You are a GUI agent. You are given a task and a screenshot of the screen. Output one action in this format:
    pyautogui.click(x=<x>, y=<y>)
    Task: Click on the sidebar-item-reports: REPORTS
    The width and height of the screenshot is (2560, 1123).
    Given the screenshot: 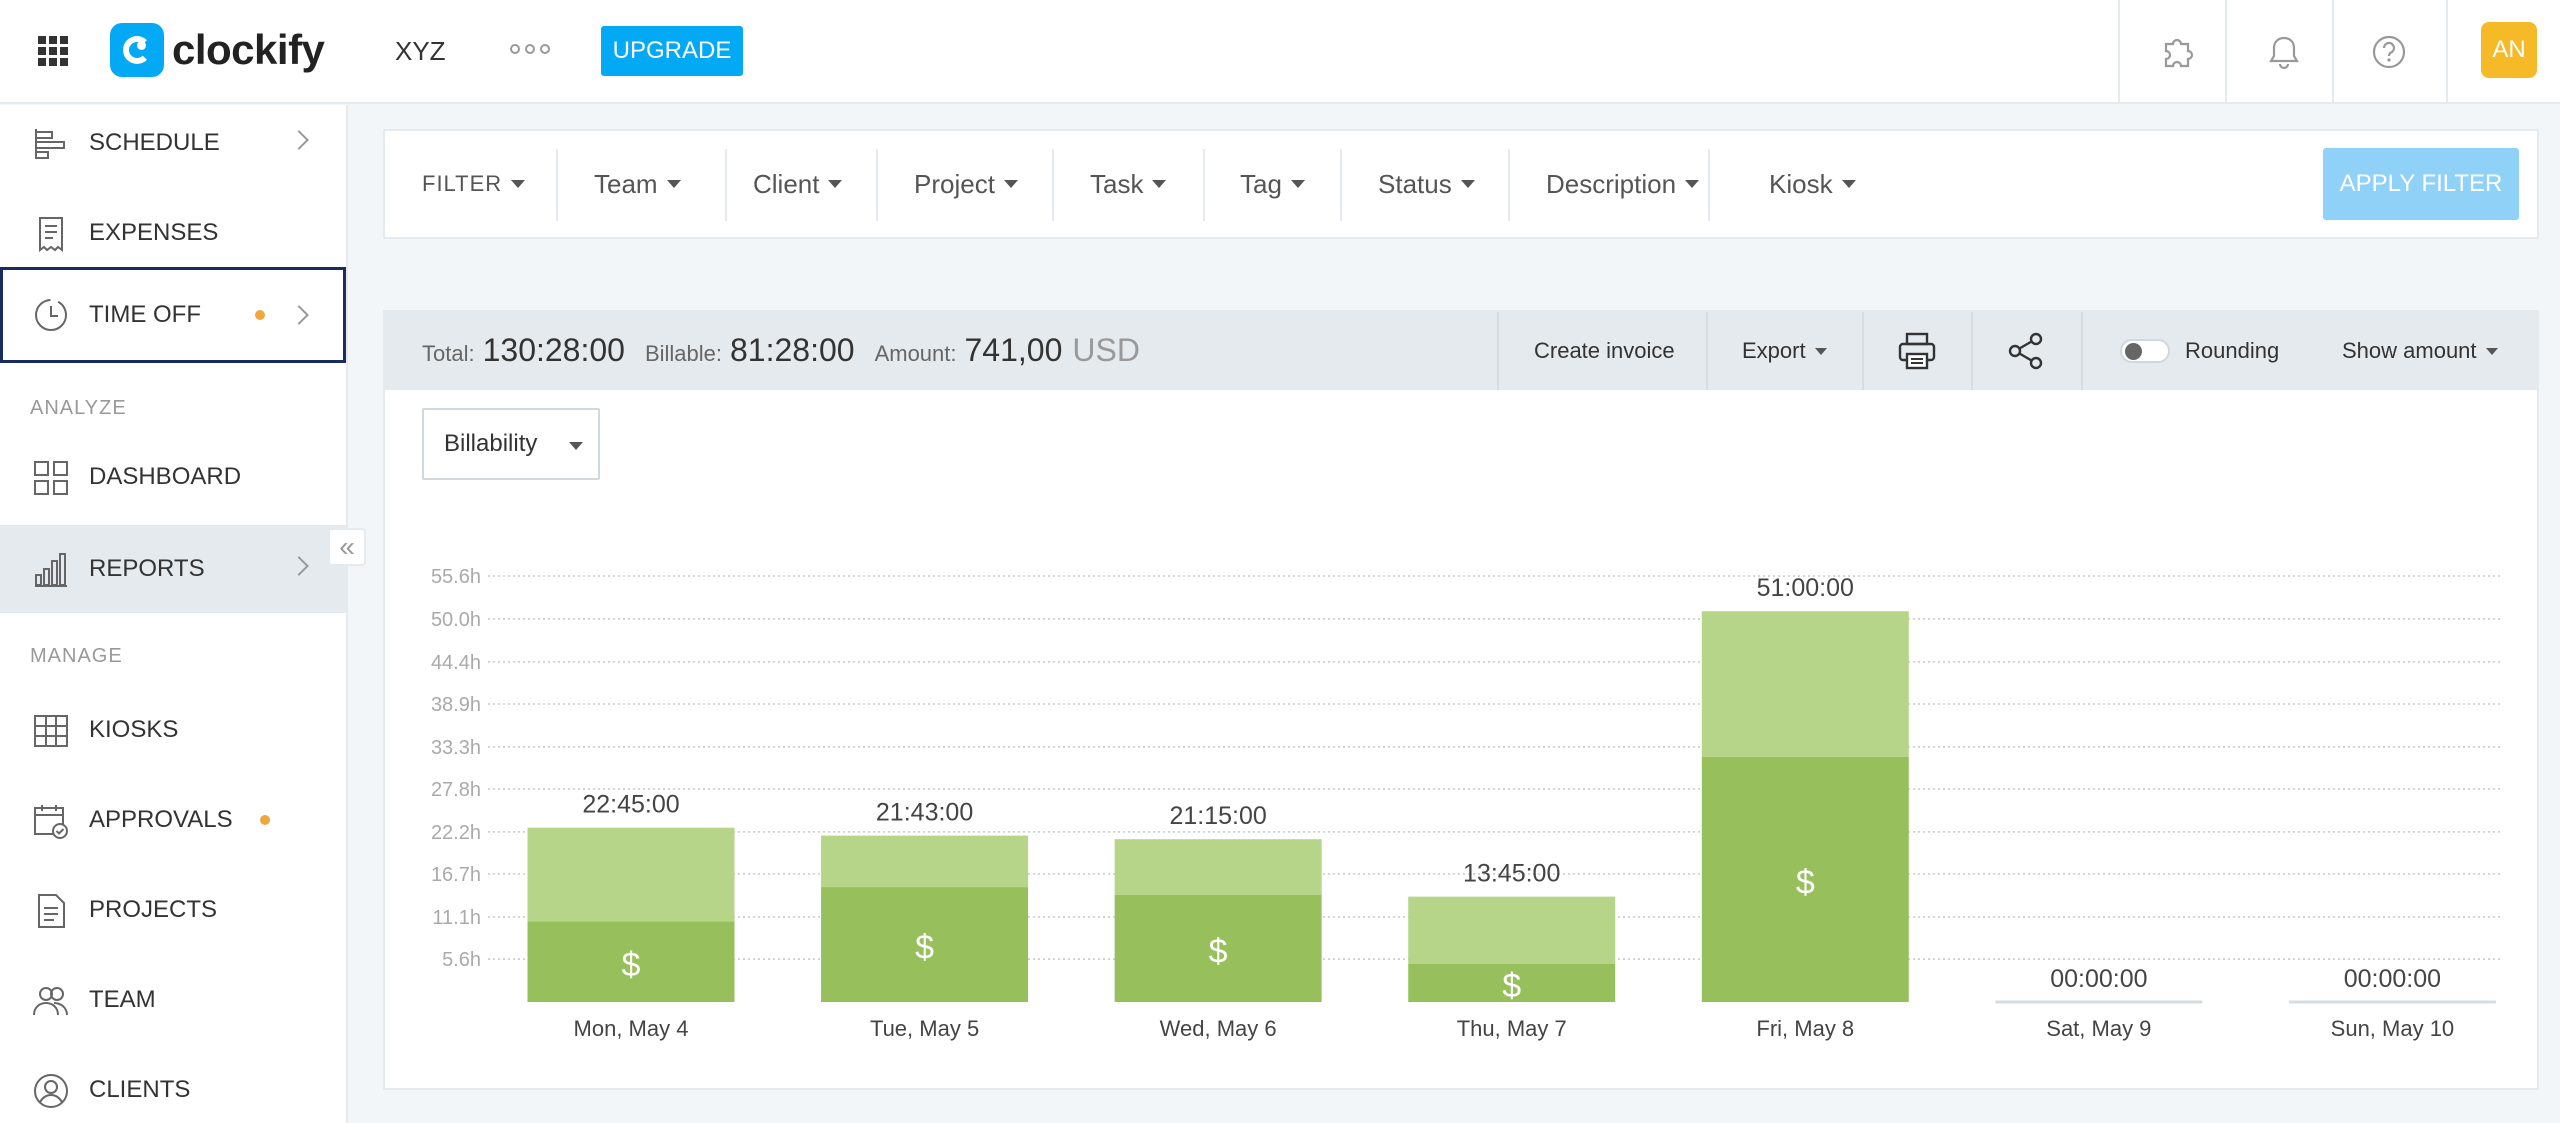 What is the action you would take?
    pyautogui.click(x=173, y=569)
    